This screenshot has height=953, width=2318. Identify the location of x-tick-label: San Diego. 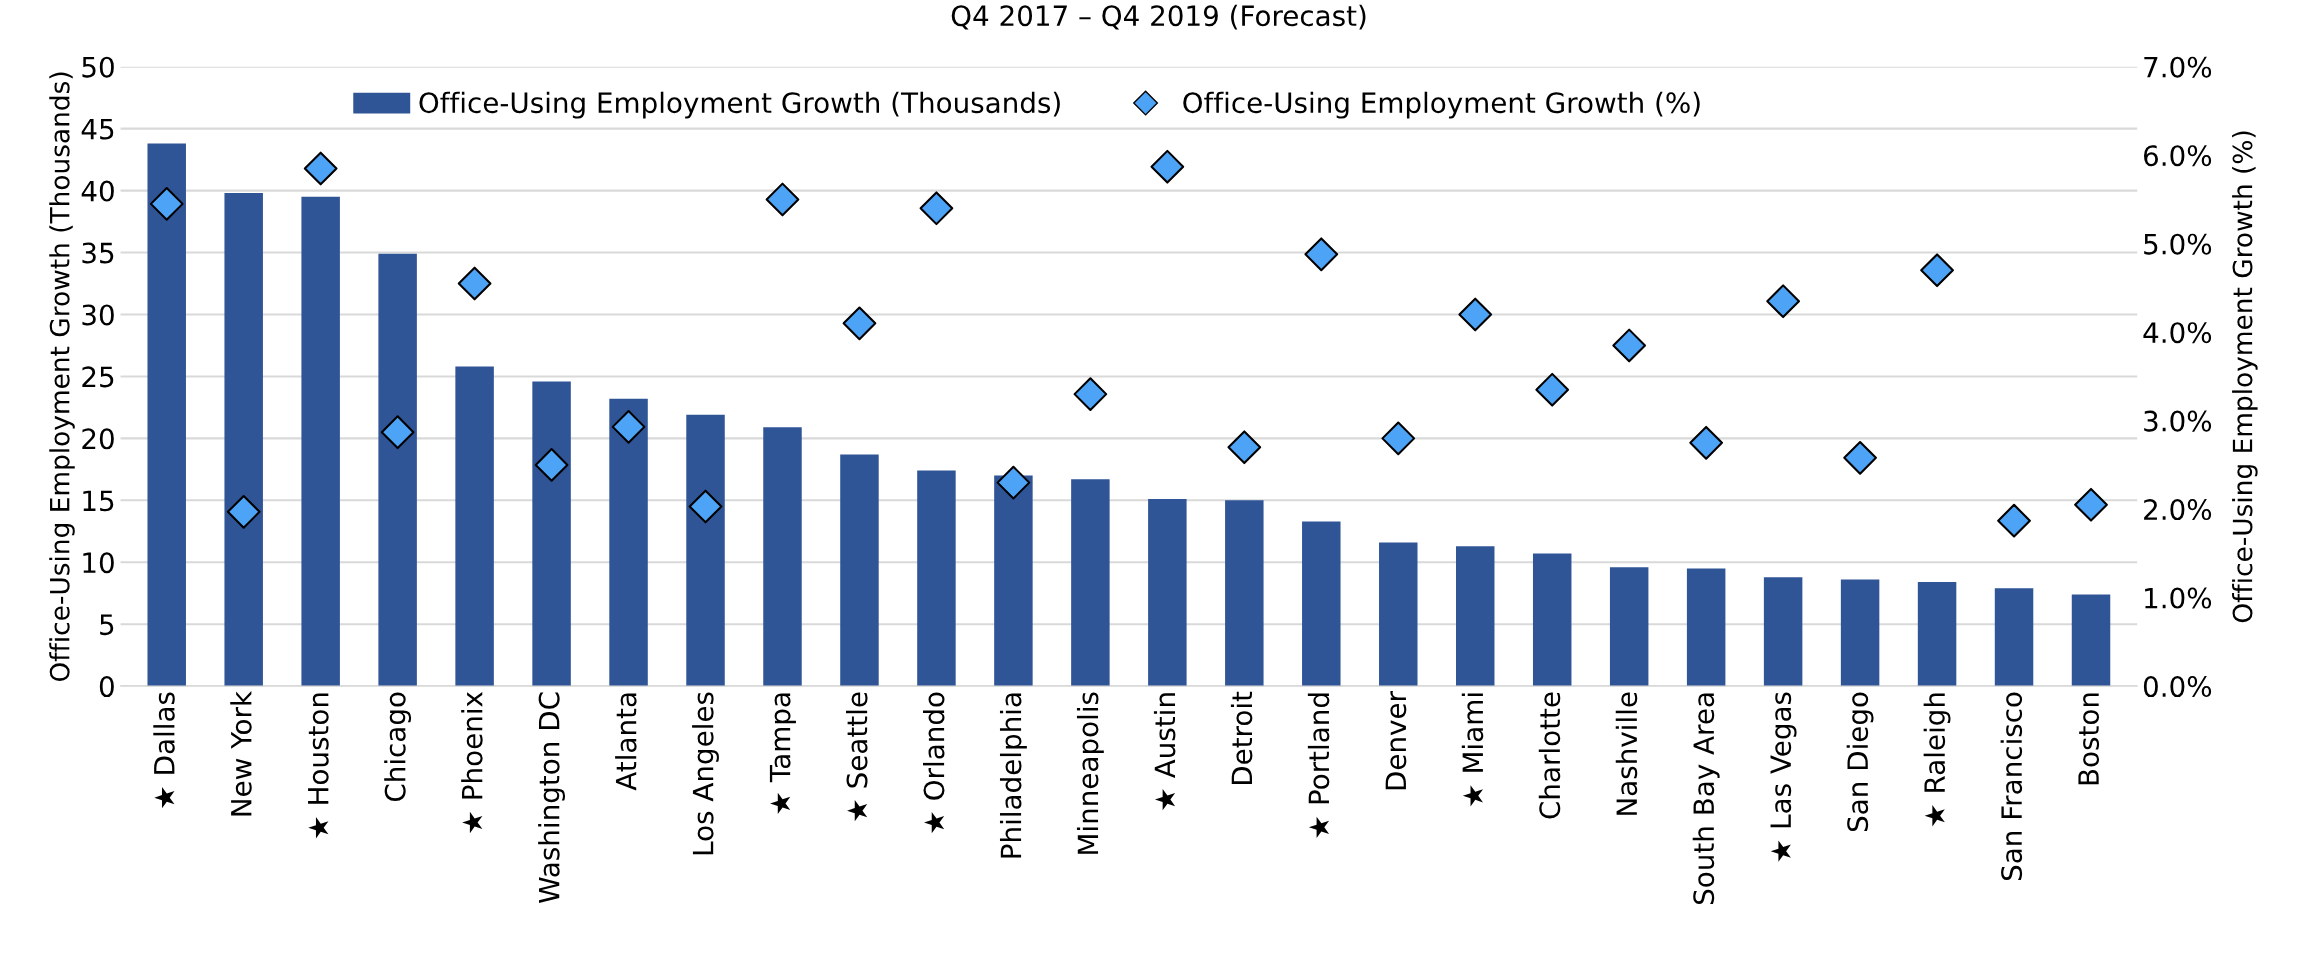
(1860, 762).